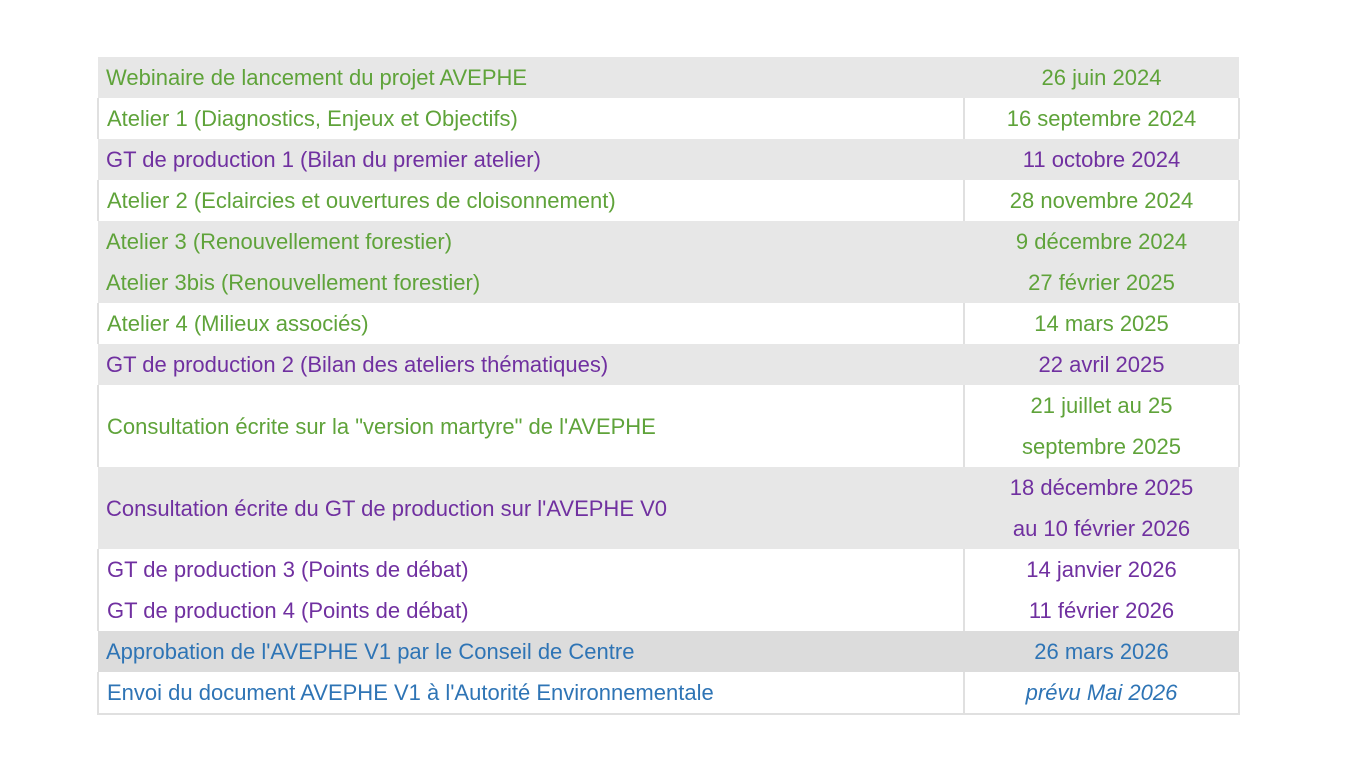 The height and width of the screenshot is (768, 1366). I want to click on date-line: 22 avril 2025, so click(1101, 364).